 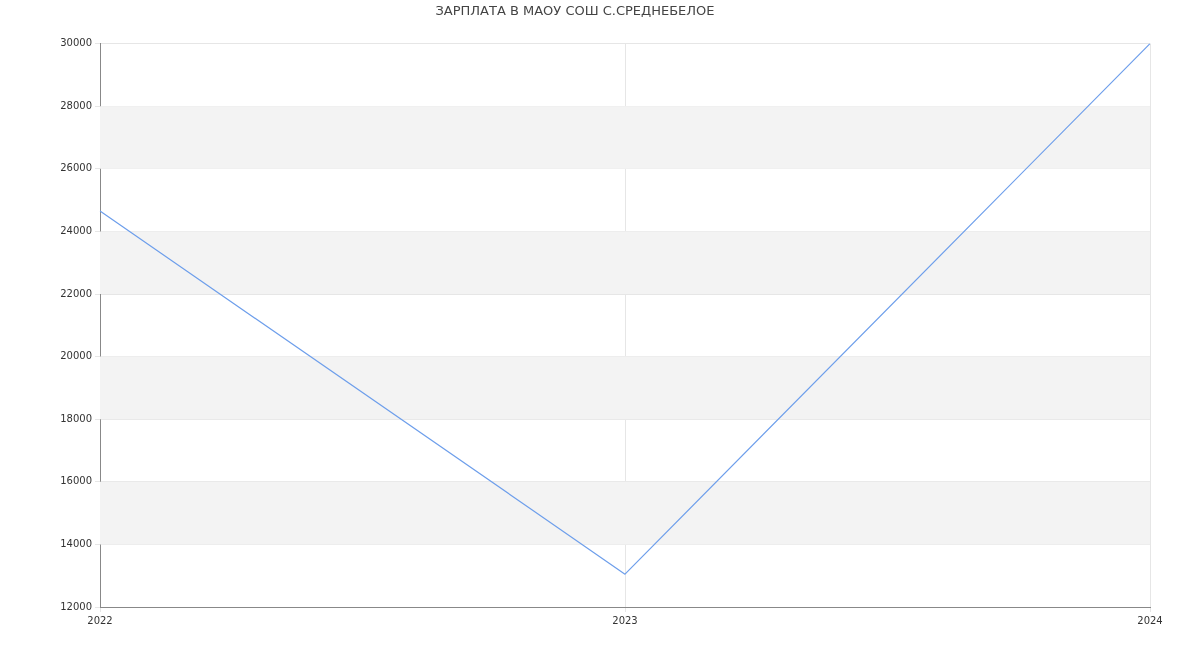 What do you see at coordinates (100, 620) in the screenshot?
I see `x-tick-label: 2022` at bounding box center [100, 620].